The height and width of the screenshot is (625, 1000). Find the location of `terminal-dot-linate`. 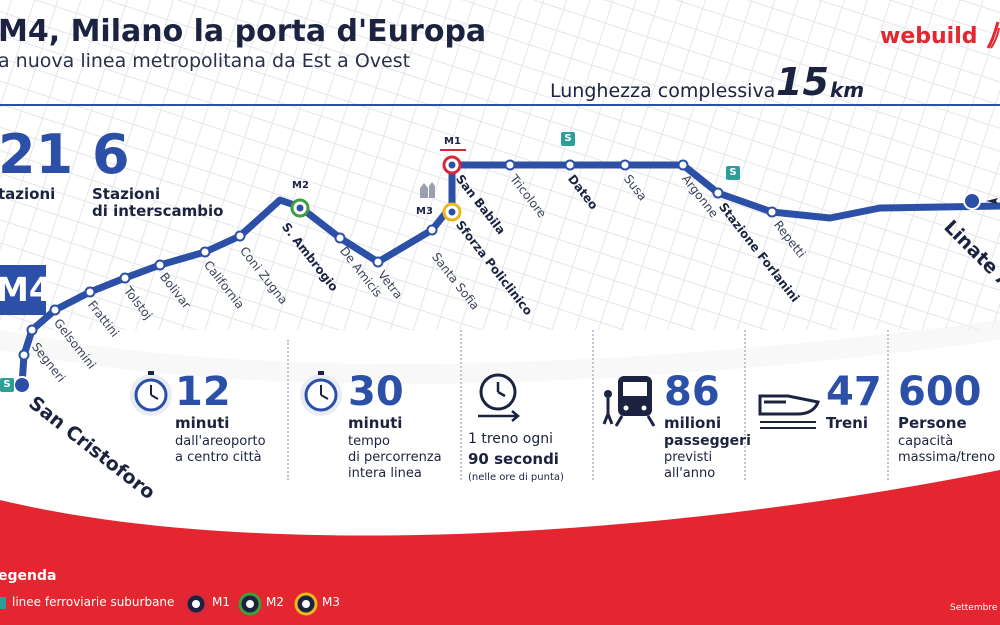

terminal-dot-linate is located at coordinates (972, 201).